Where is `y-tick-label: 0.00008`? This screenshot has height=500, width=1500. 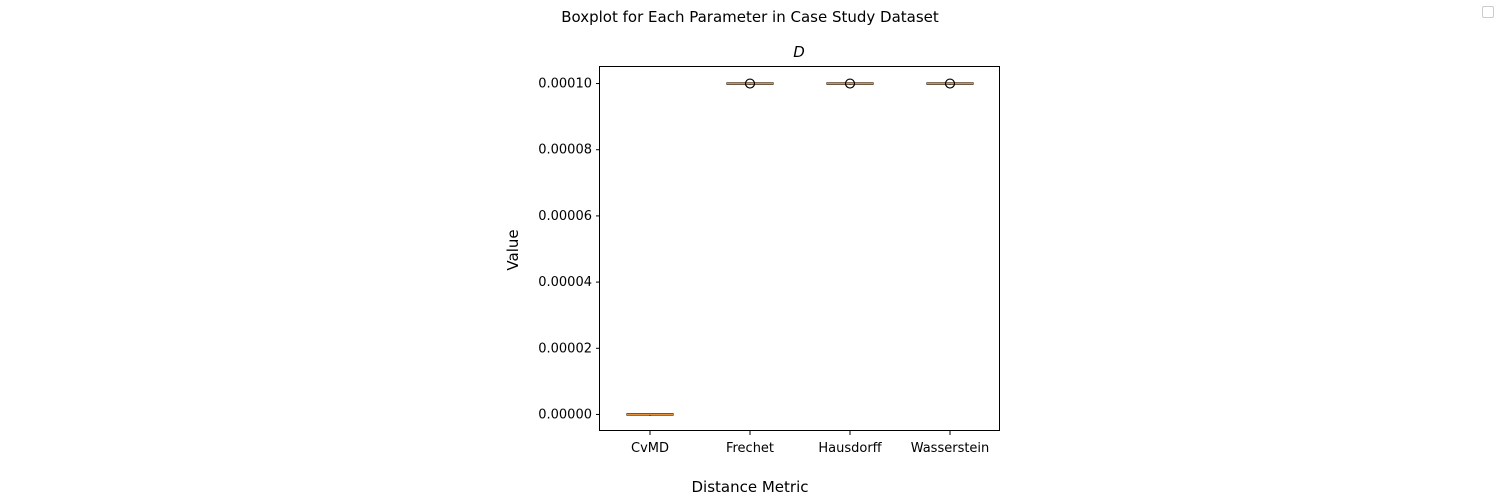 y-tick-label: 0.00008 is located at coordinates (565, 150).